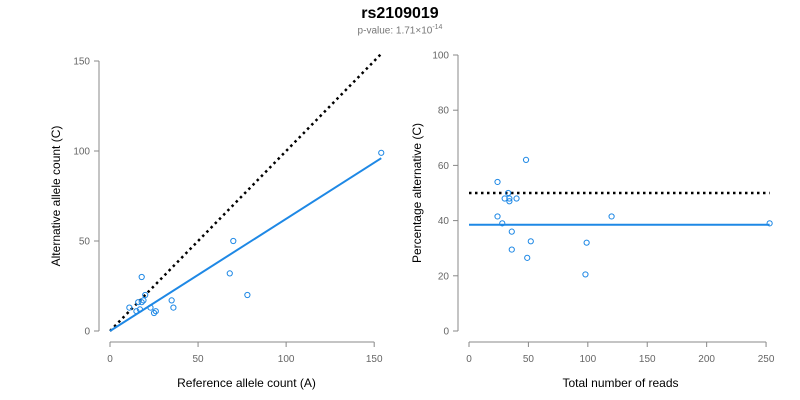 This screenshot has height=400, width=800. What do you see at coordinates (444, 111) in the screenshot?
I see `y-tick-label: 80` at bounding box center [444, 111].